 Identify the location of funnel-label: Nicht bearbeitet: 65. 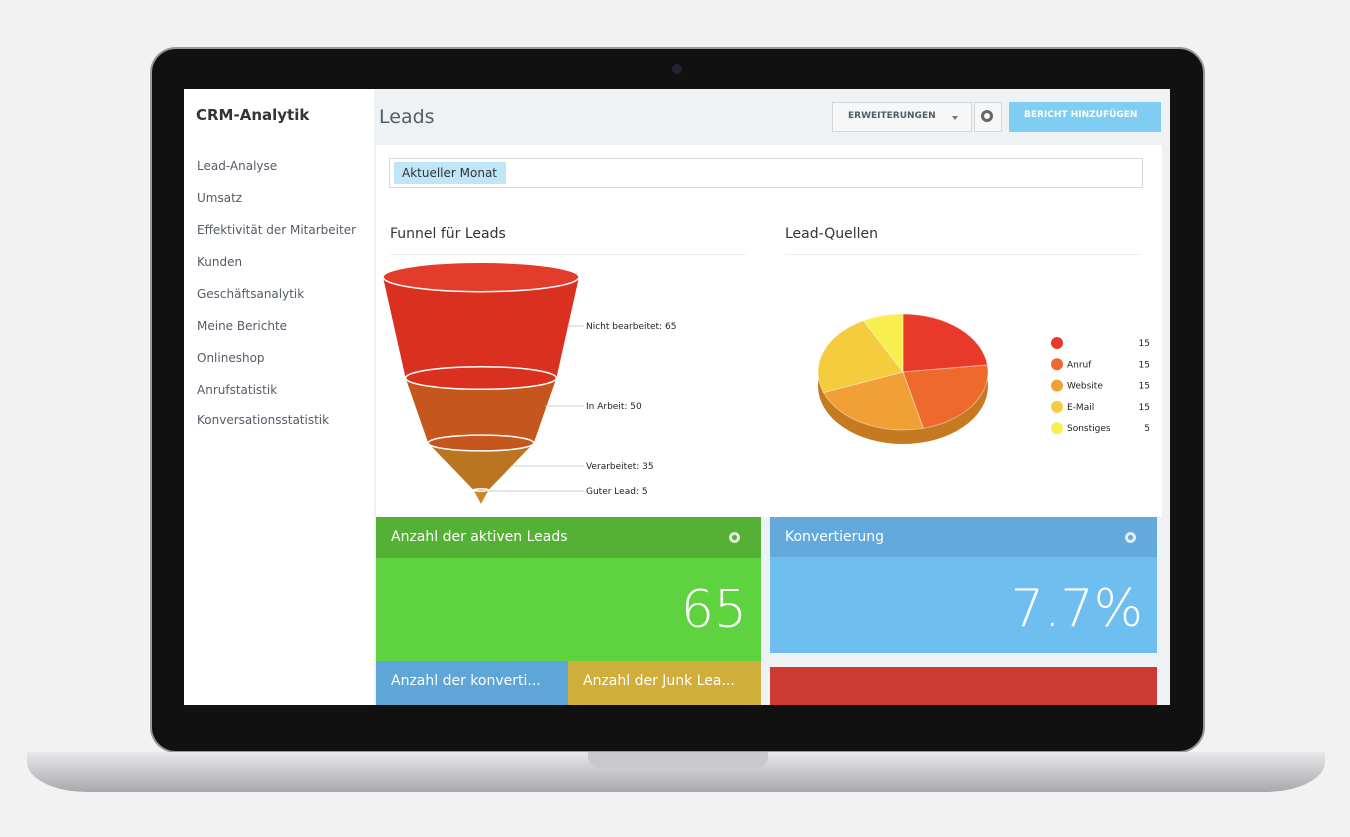
(631, 327).